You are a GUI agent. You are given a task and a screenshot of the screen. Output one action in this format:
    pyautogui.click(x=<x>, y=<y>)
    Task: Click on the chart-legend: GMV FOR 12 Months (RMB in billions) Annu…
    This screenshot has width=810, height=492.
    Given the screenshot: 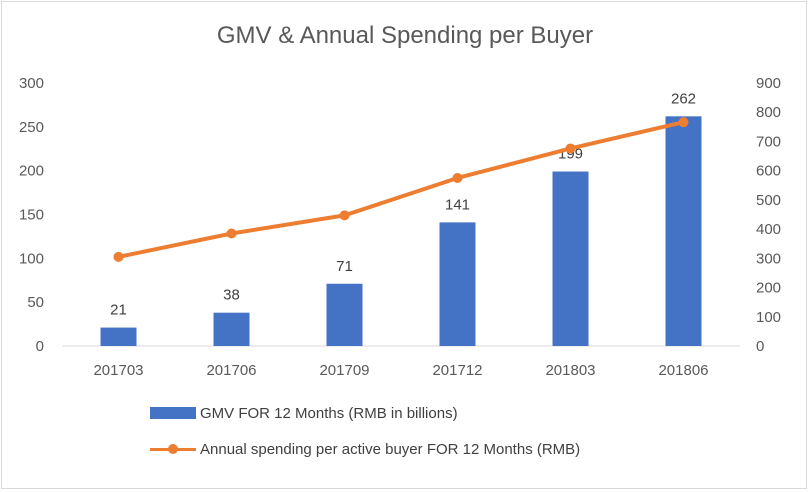 What is the action you would take?
    pyautogui.click(x=365, y=436)
    